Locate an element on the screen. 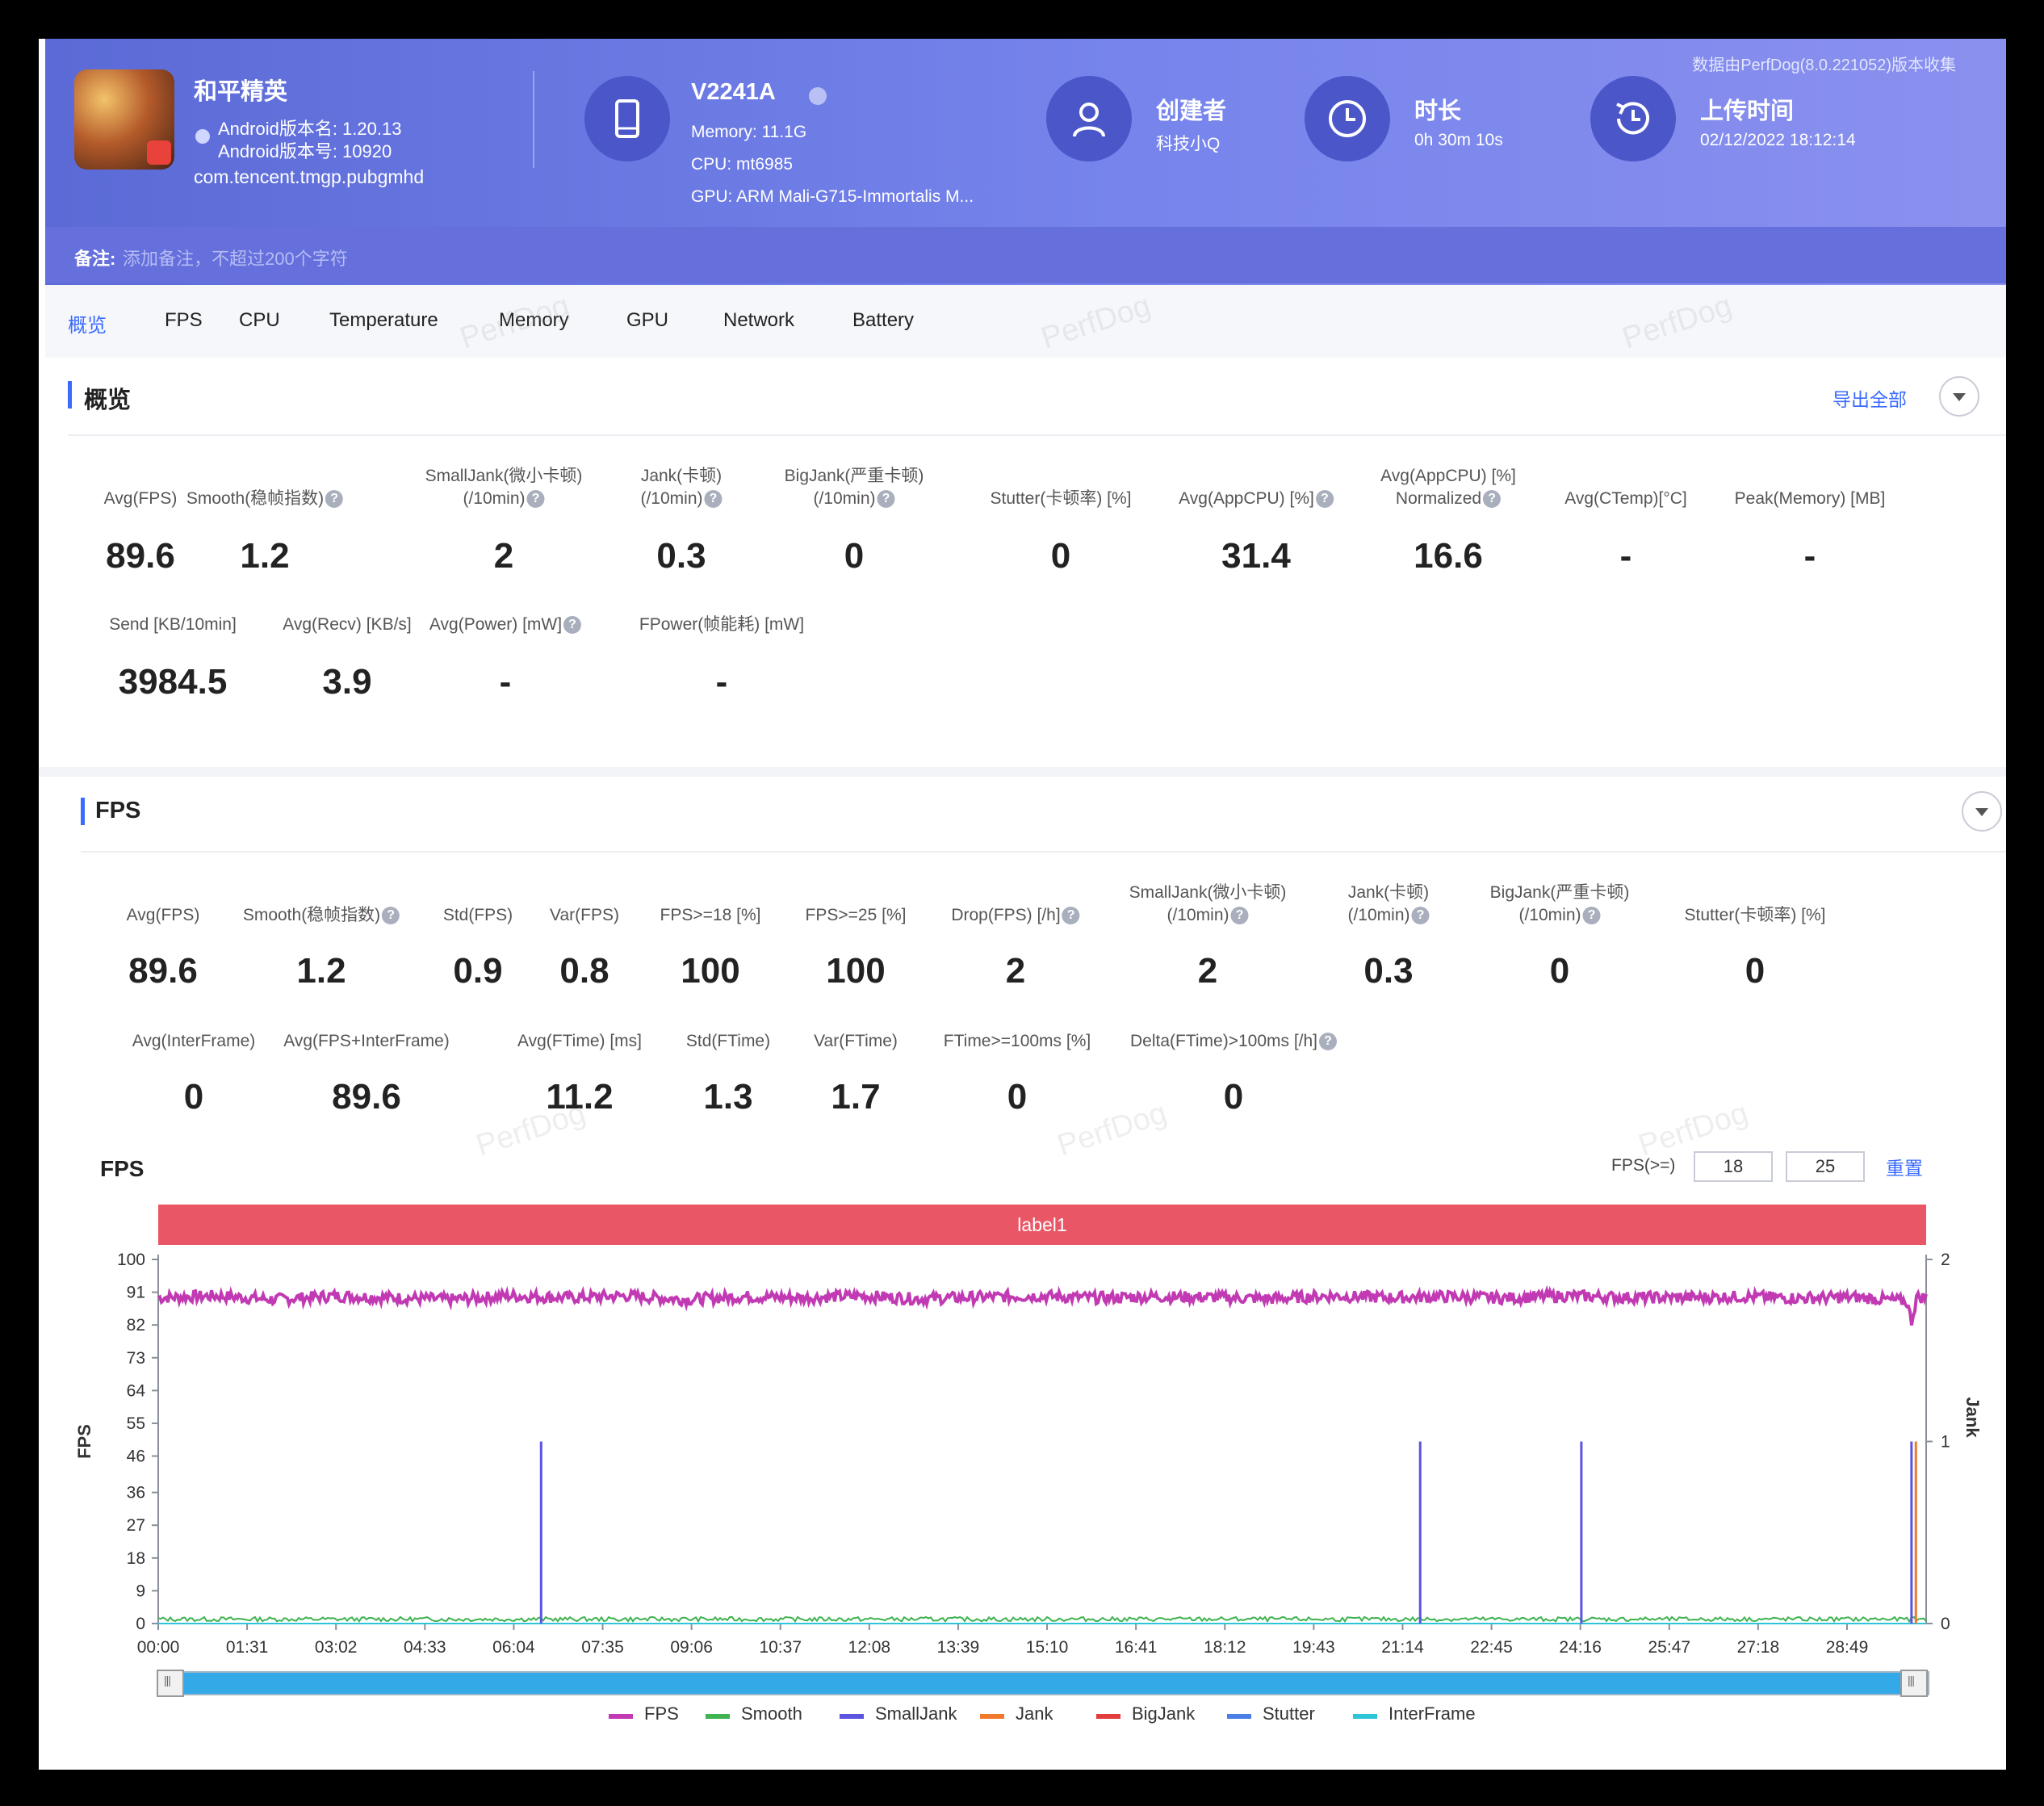 Image resolution: width=2044 pixels, height=1806 pixels. tab-overview: 概览 is located at coordinates (88, 326).